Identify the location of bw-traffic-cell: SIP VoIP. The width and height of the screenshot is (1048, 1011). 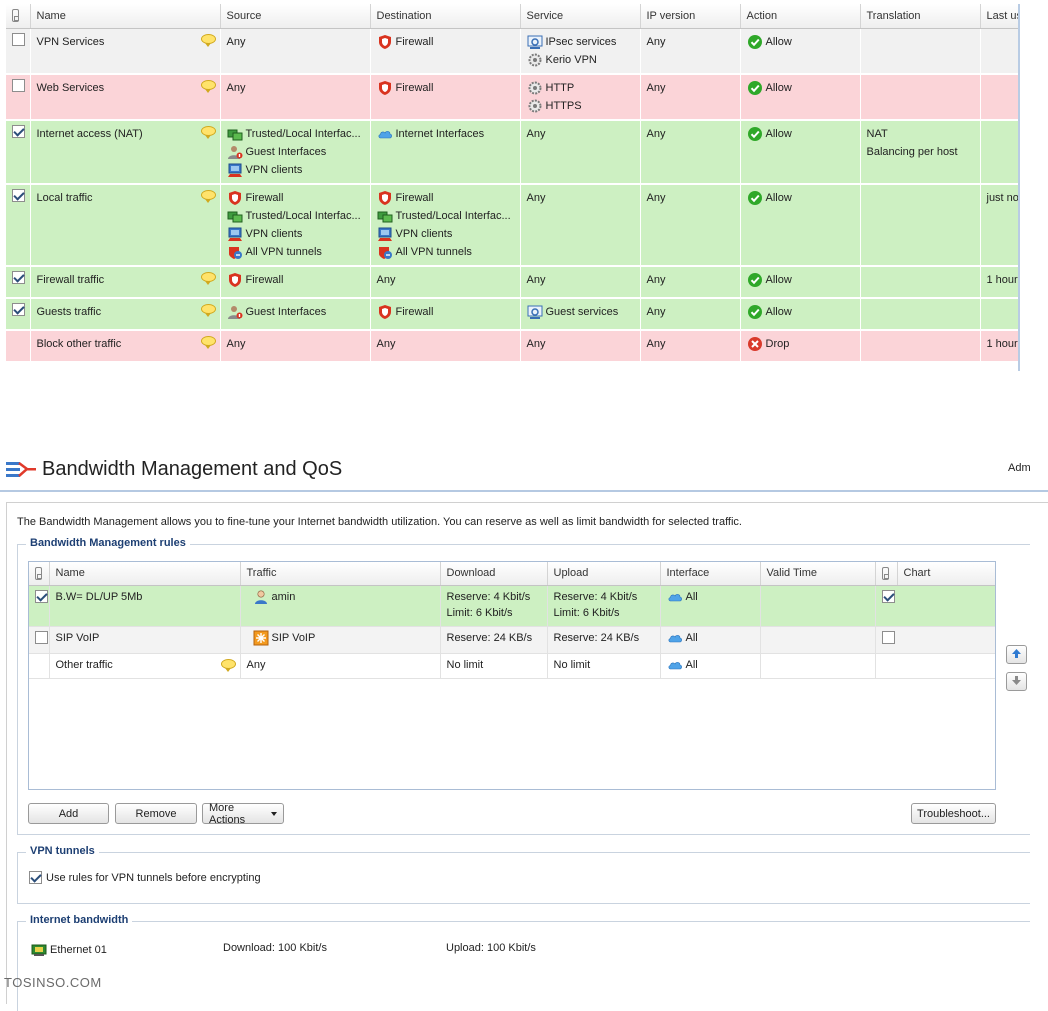
(340, 640).